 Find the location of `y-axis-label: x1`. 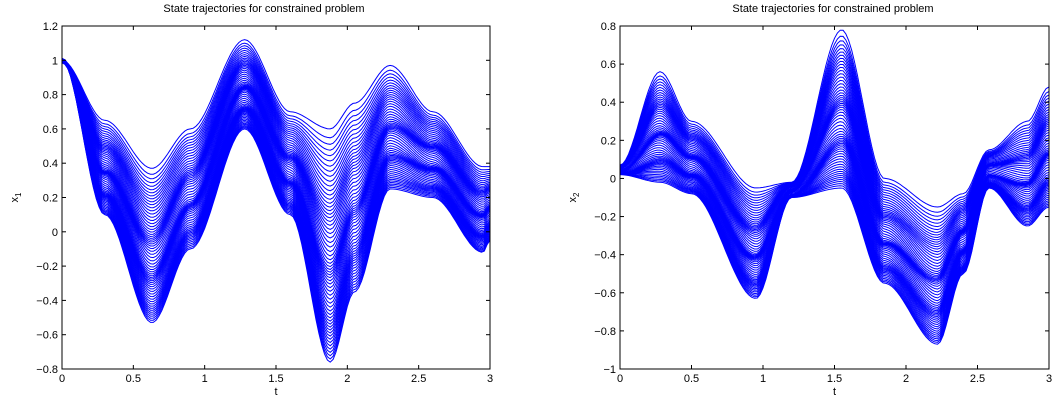

y-axis-label: x1 is located at coordinates (16, 197).